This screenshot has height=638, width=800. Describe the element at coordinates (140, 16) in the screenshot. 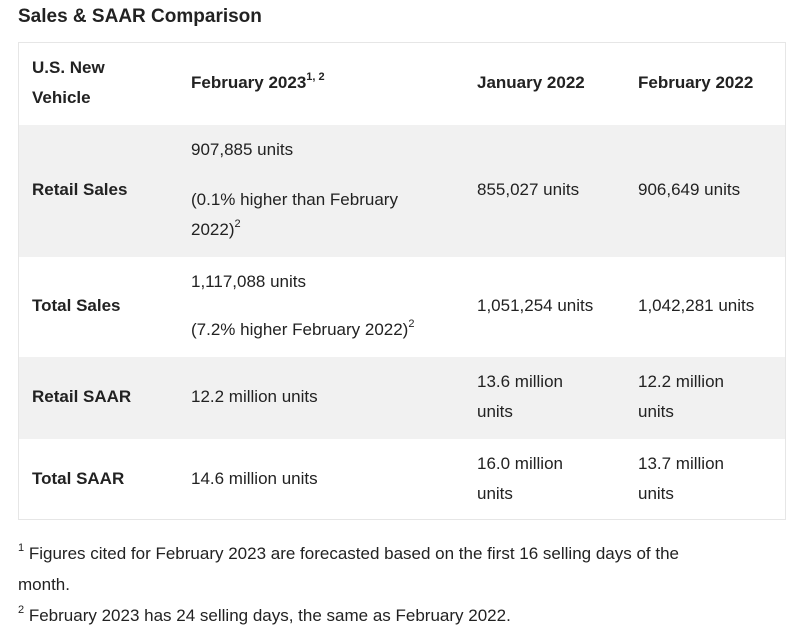

I see `page-title: Sales & SAAR Comparison` at that location.